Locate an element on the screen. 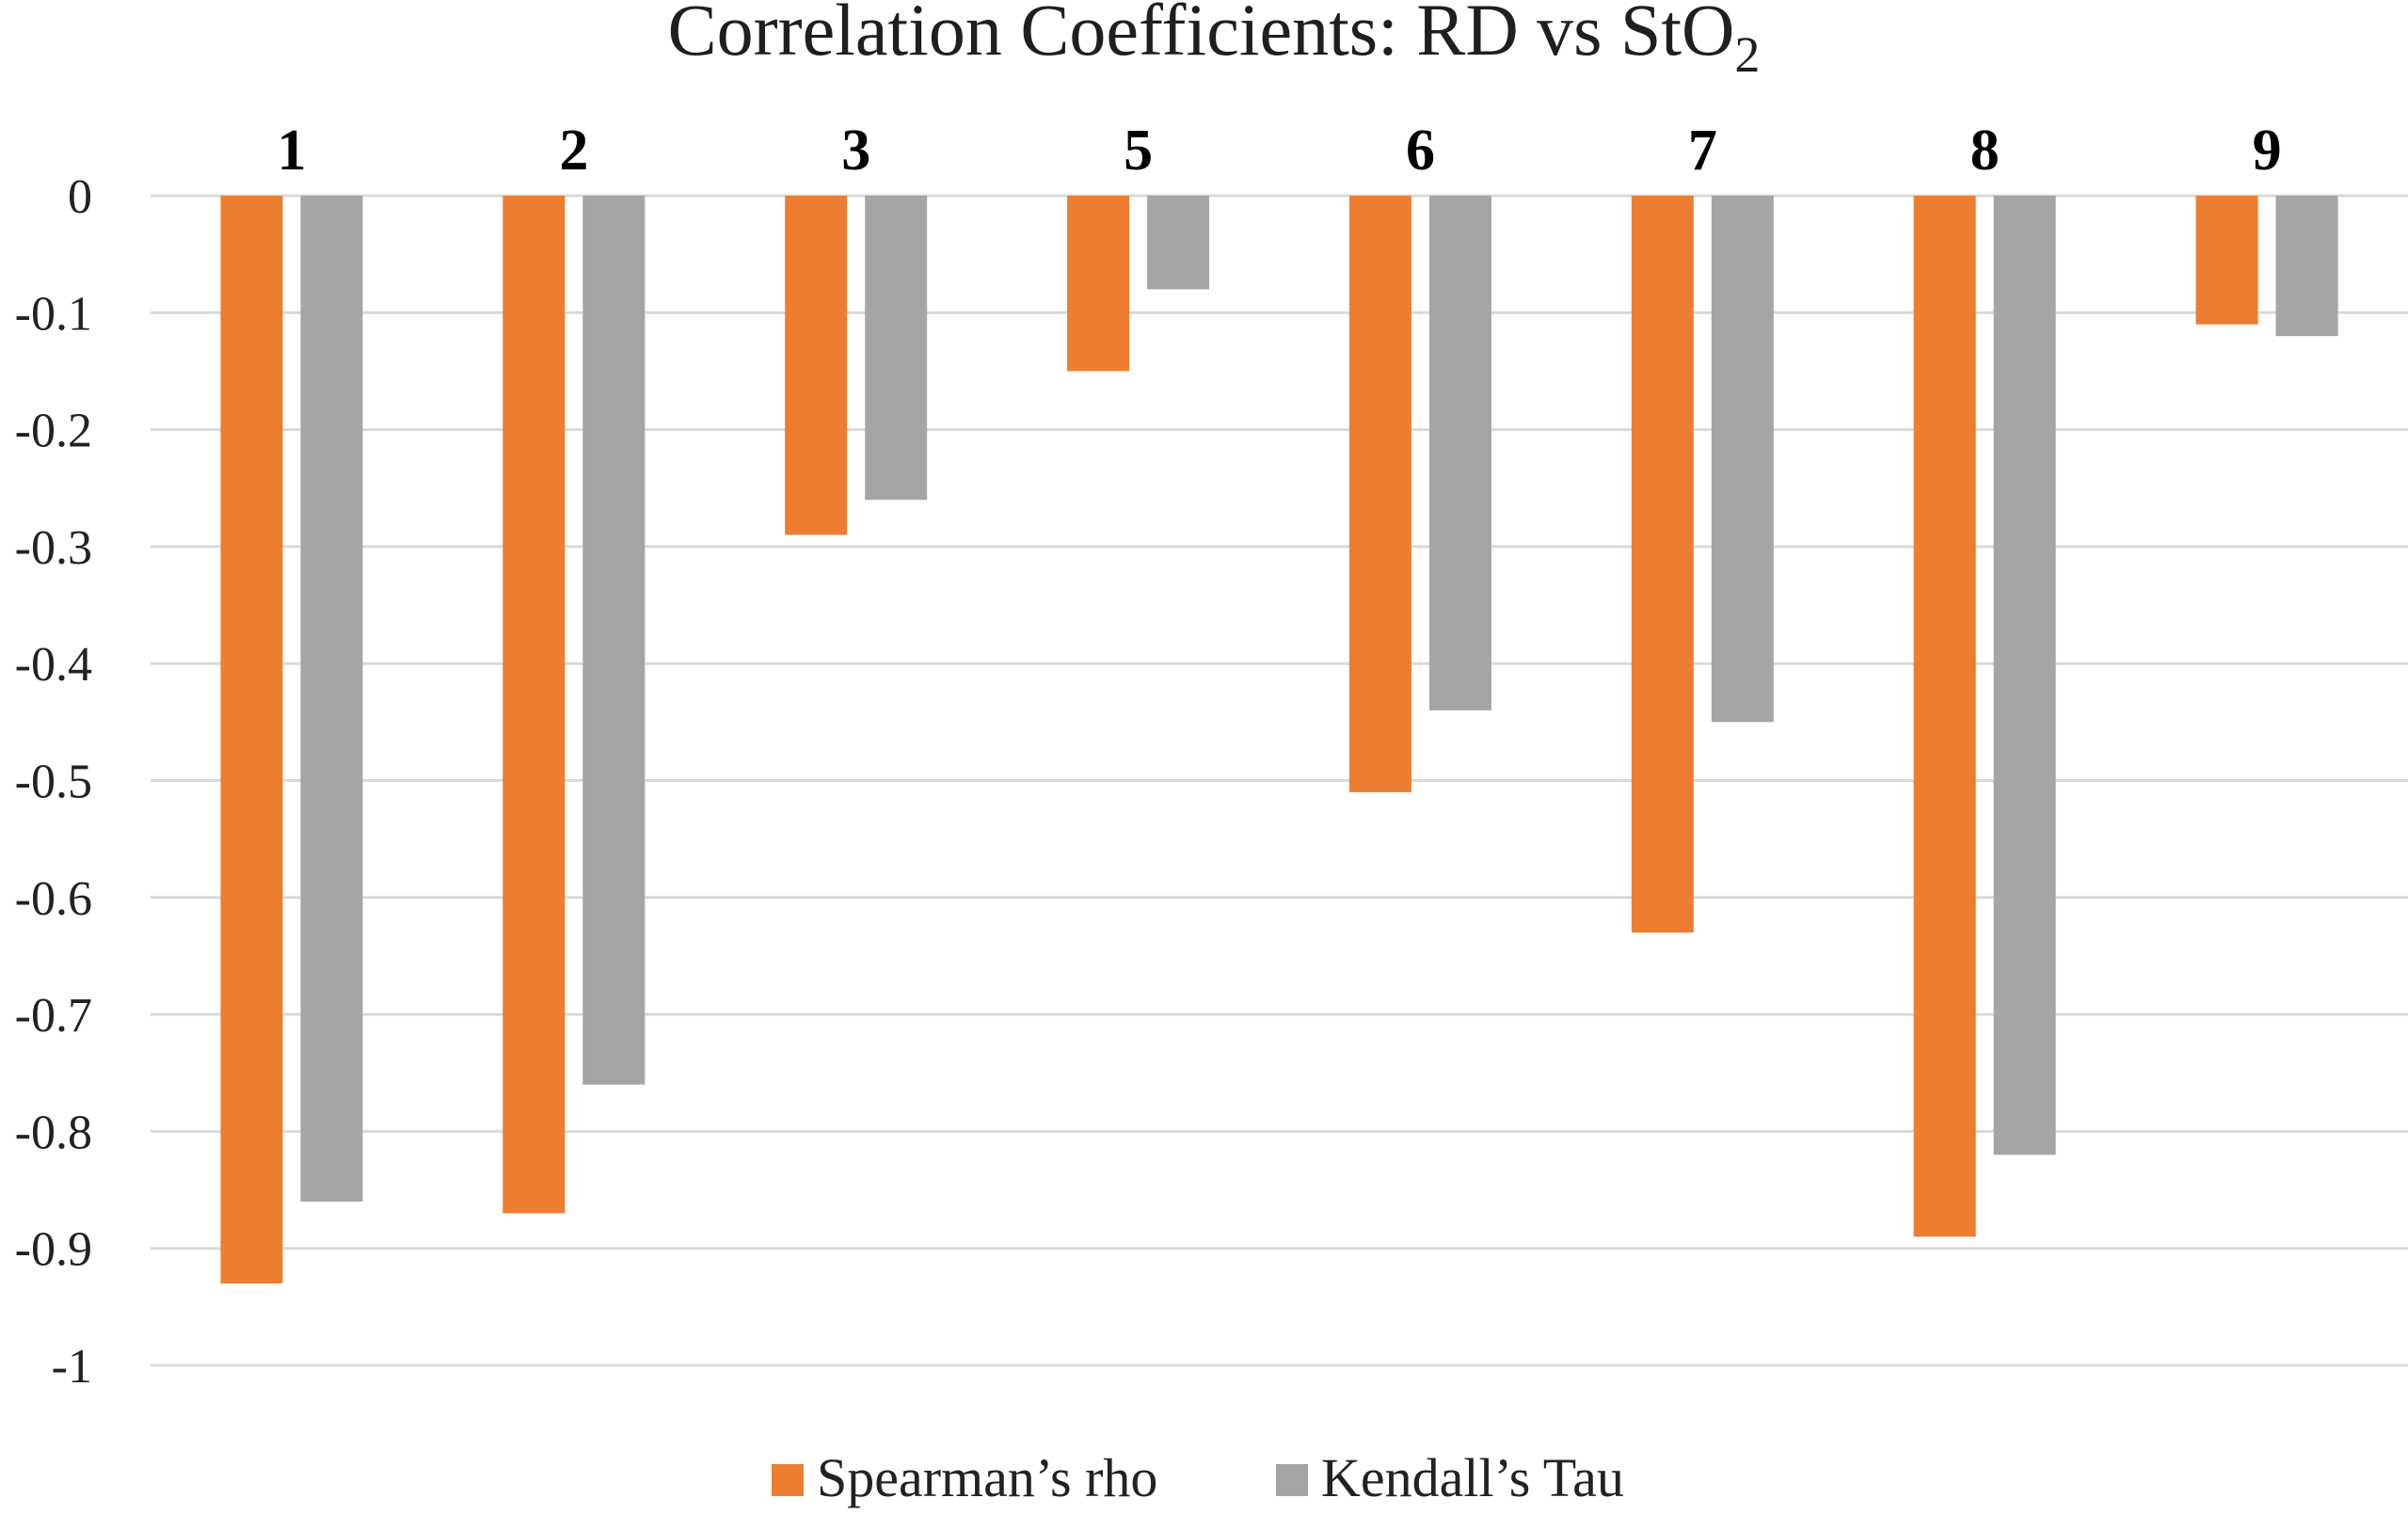 The height and width of the screenshot is (1514, 2408). chart-title-subscript: 2 is located at coordinates (1747, 54).